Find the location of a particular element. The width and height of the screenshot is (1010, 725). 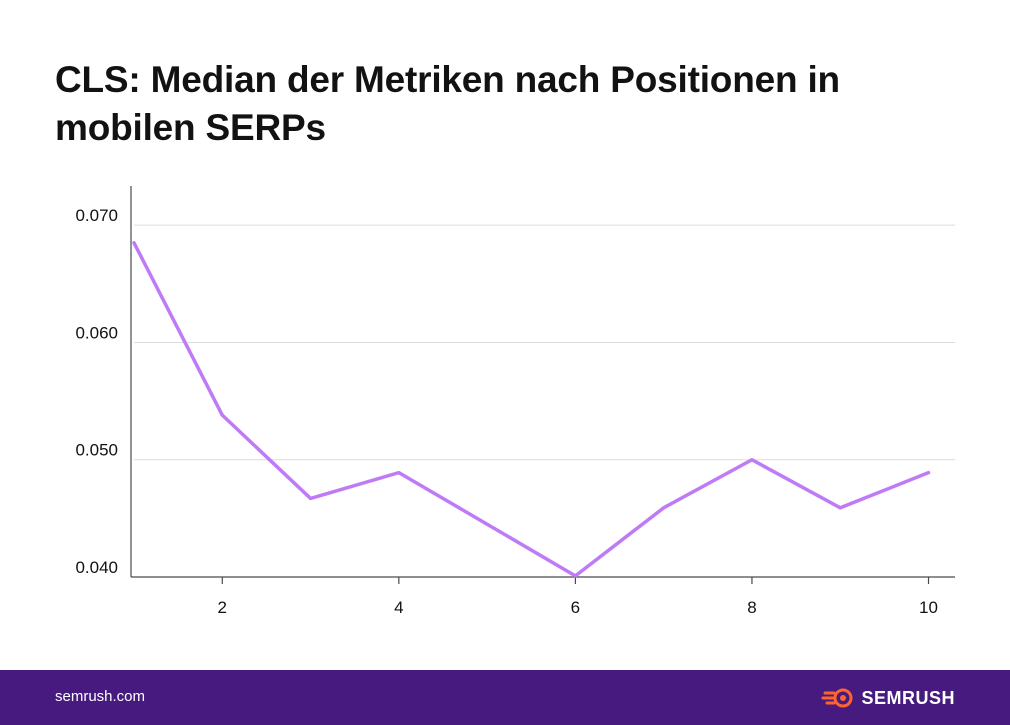

semrush-logo-text: SEMRUSH is located at coordinates (908, 697).